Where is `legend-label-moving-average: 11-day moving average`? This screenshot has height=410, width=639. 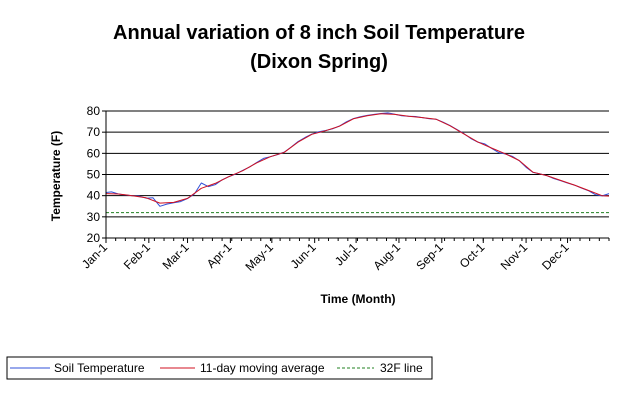
legend-label-moving-average: 11-day moving average is located at coordinates (262, 368).